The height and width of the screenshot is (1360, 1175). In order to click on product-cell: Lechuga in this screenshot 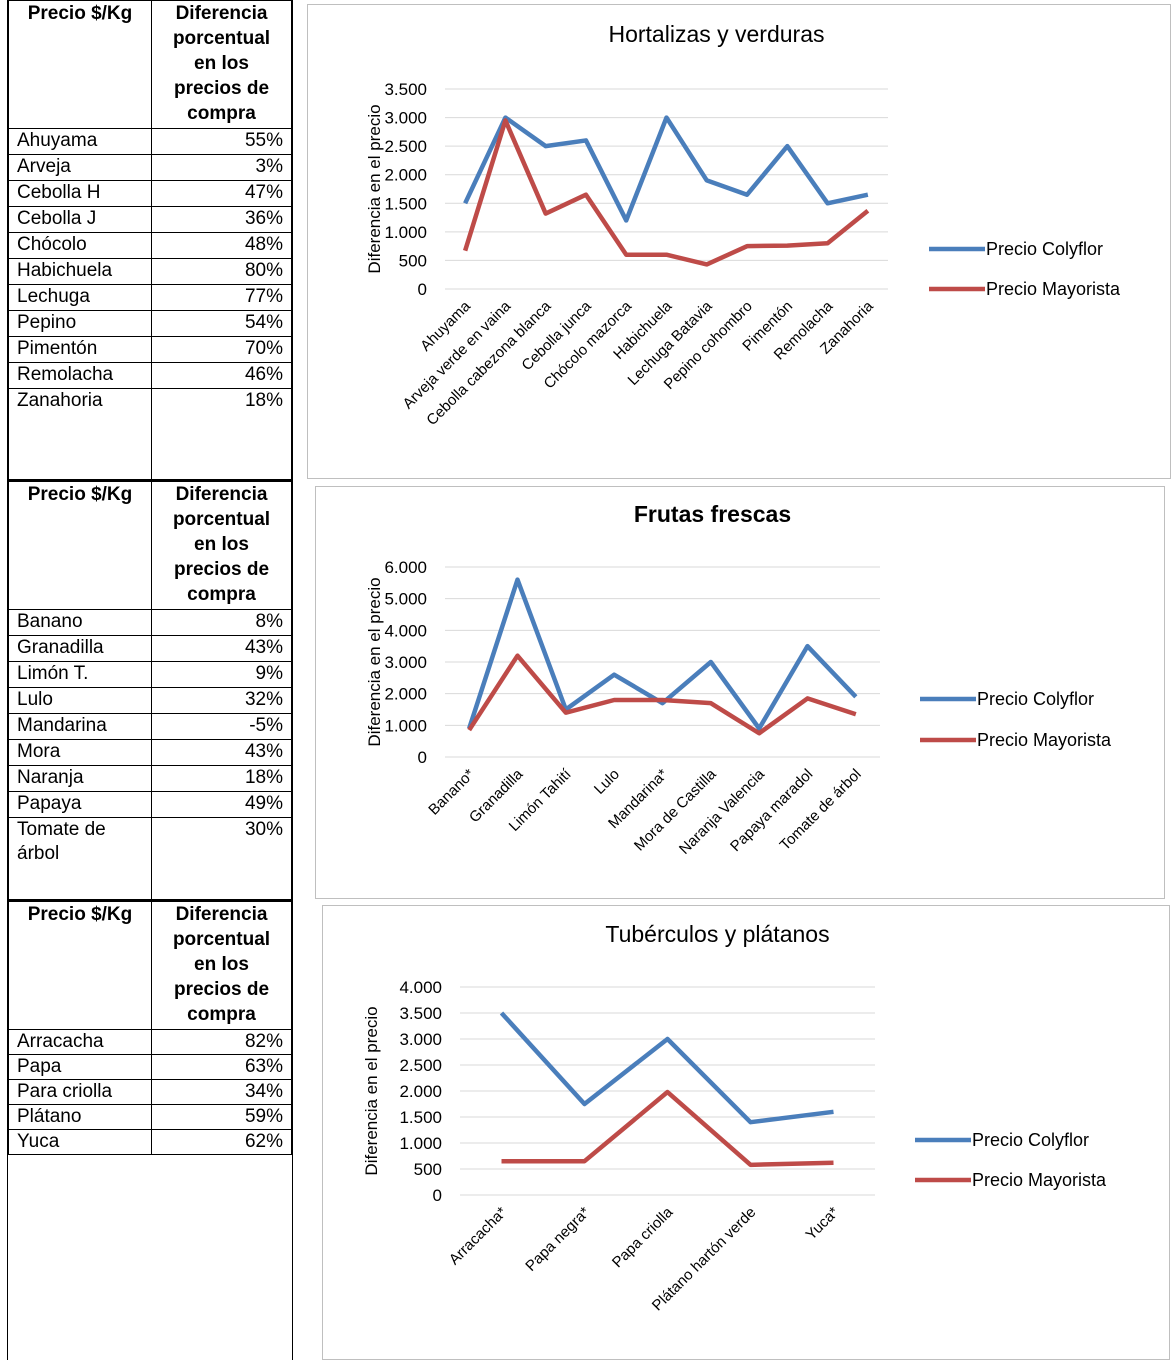, I will do `click(80, 297)`.